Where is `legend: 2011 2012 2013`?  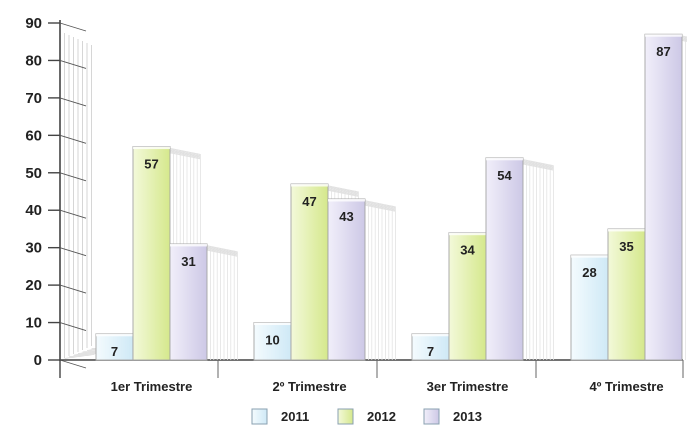 legend: 2011 2012 2013 is located at coordinates (366, 416).